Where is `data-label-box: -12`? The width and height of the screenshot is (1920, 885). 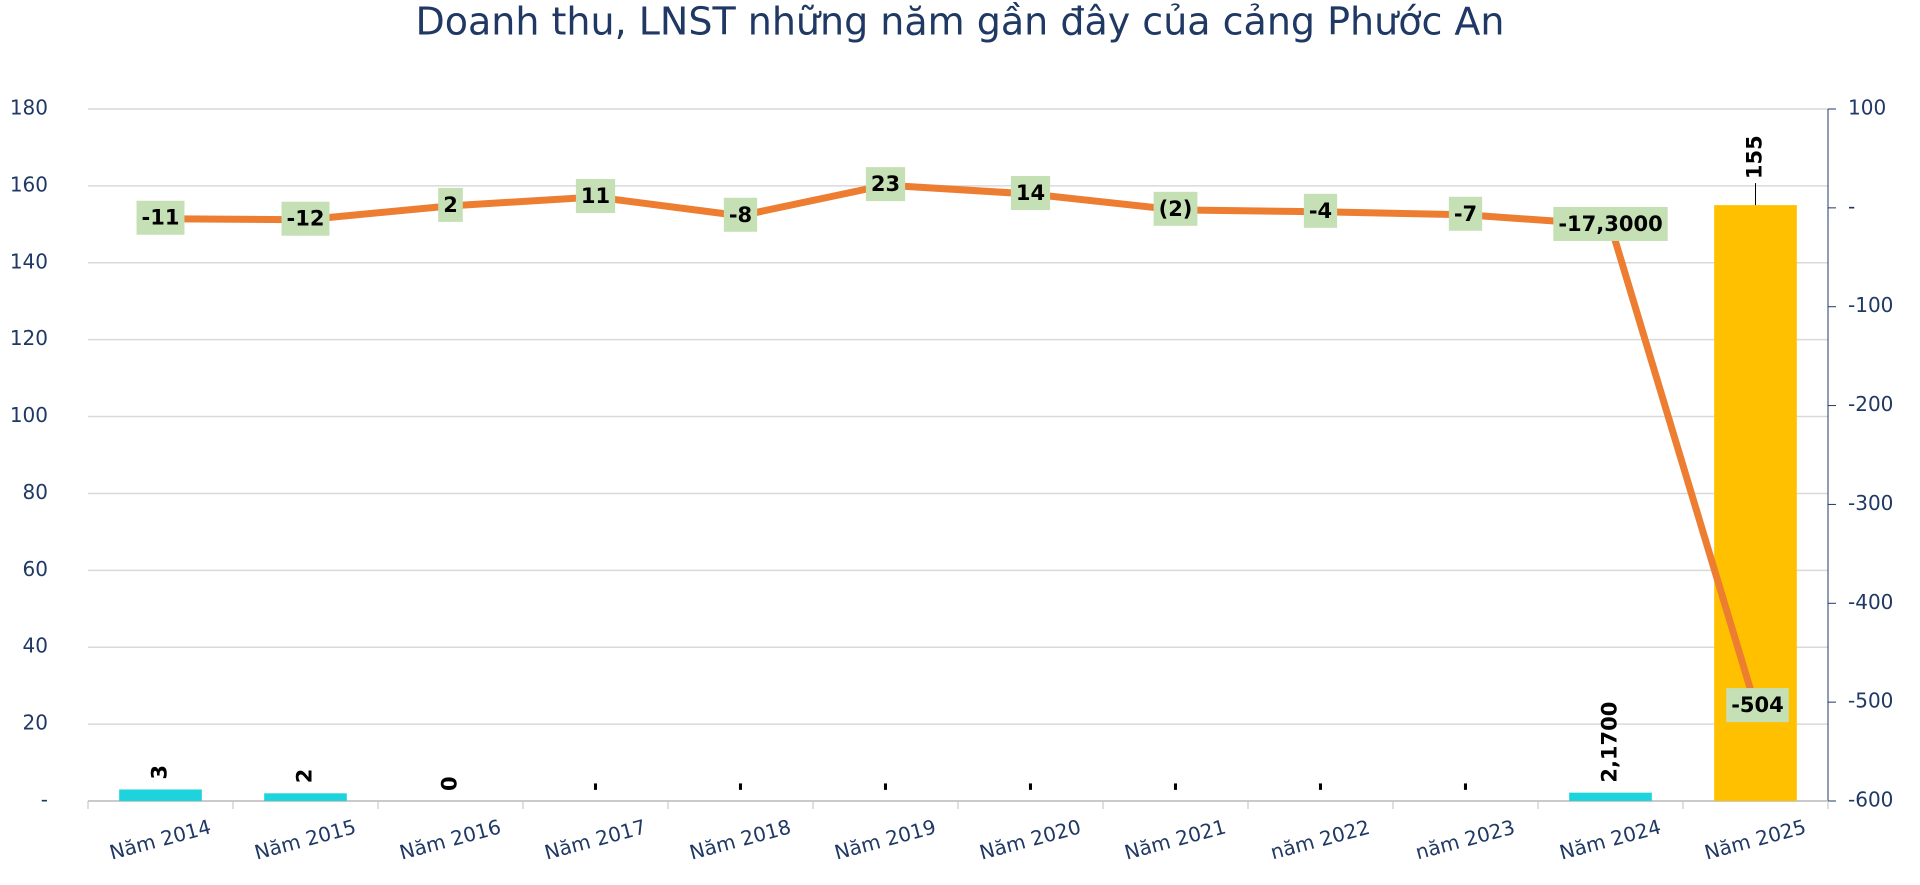 data-label-box: -12 is located at coordinates (305, 218).